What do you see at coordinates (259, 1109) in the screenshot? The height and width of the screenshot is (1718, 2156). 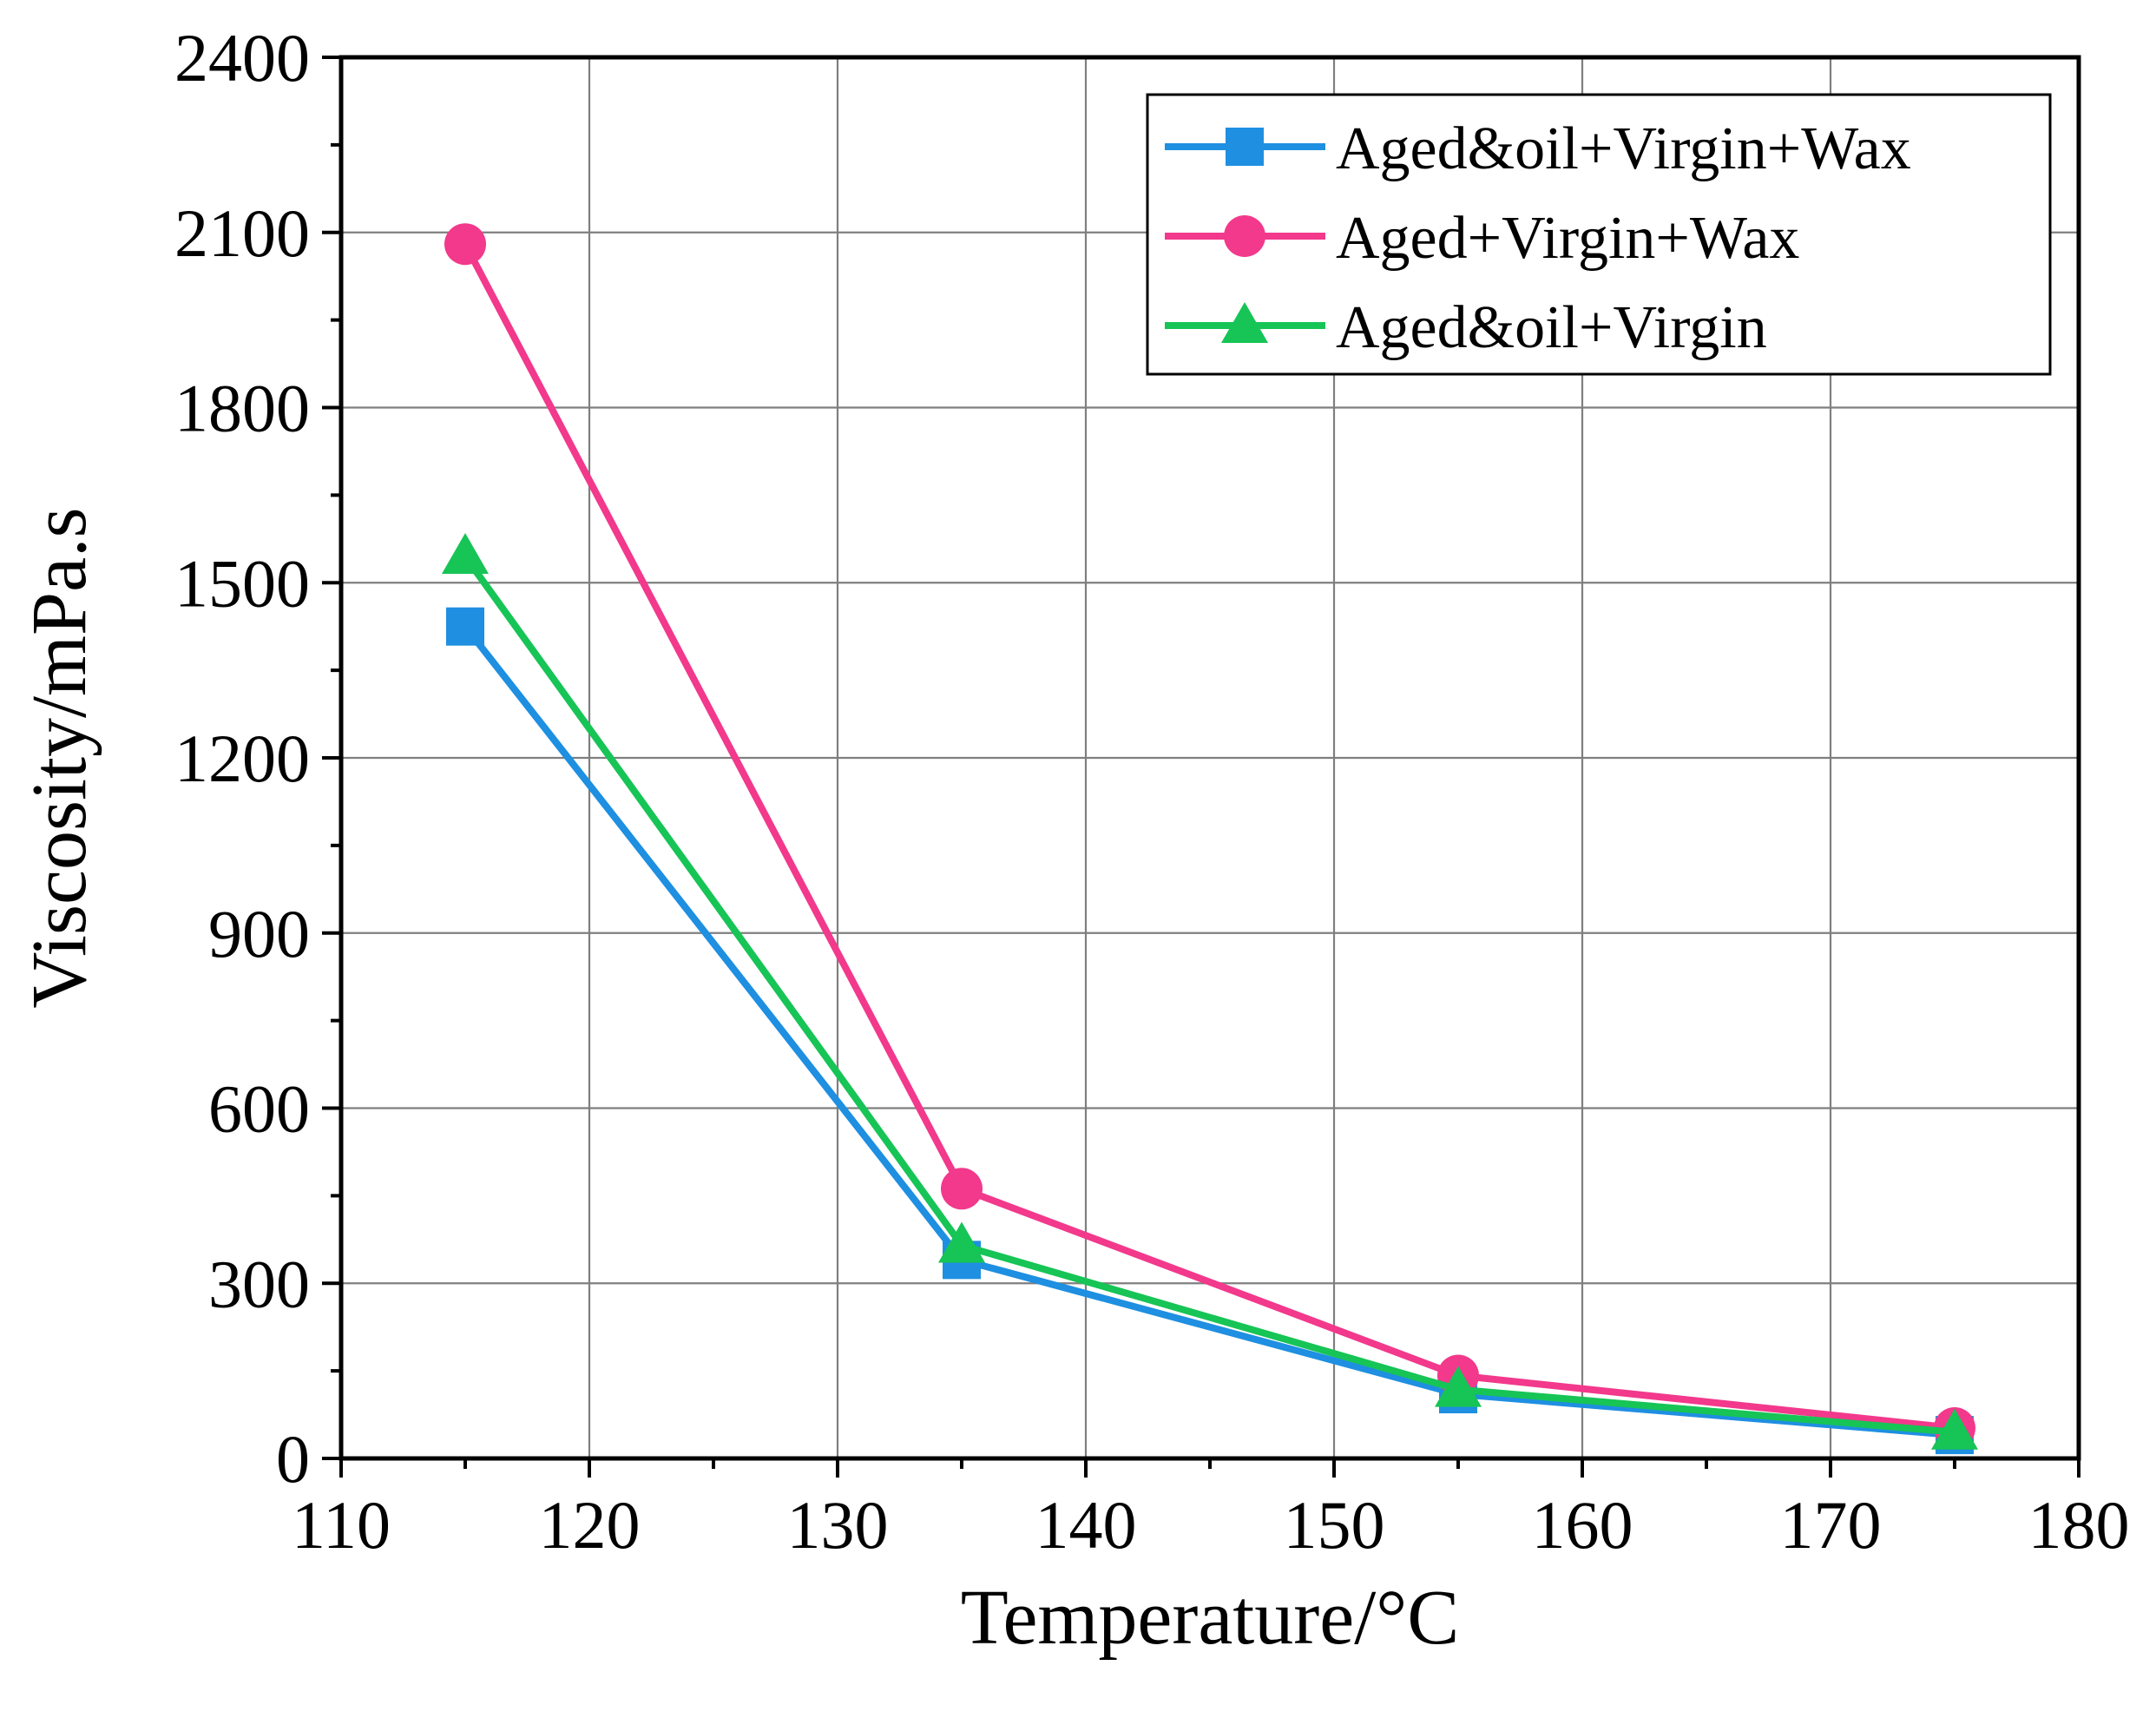 I see `y-tick-label: 600` at bounding box center [259, 1109].